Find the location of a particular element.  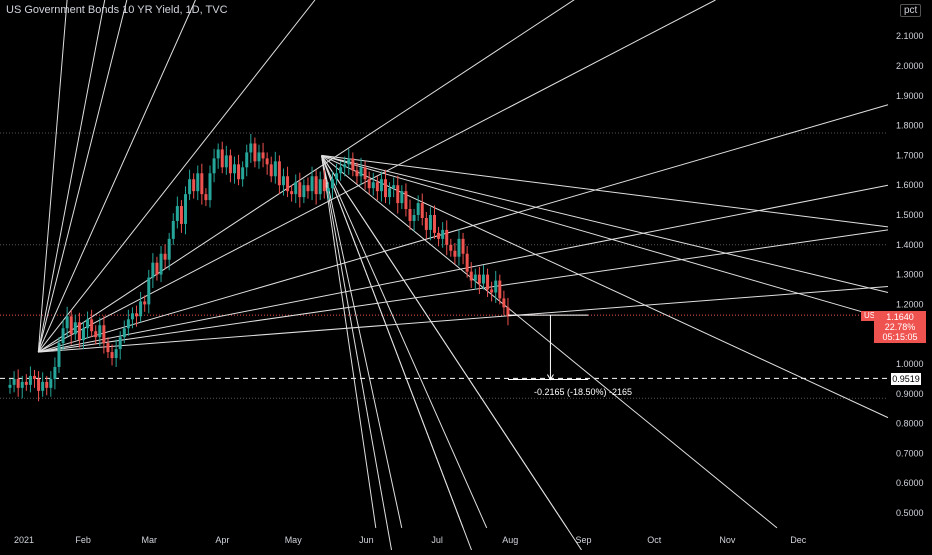

horizontal-line-price-tag: 0.9519 is located at coordinates (906, 379).